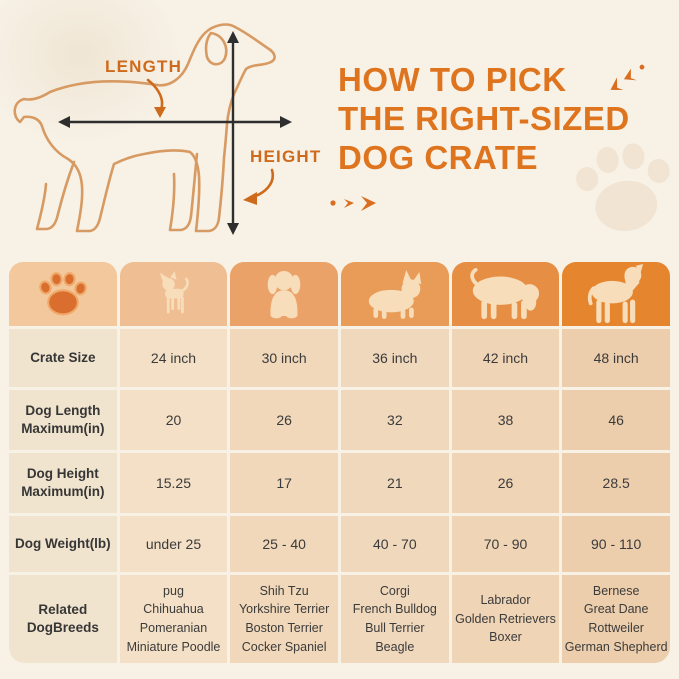  What do you see at coordinates (173, 358) in the screenshot?
I see `crate-size-value: 24 inch` at bounding box center [173, 358].